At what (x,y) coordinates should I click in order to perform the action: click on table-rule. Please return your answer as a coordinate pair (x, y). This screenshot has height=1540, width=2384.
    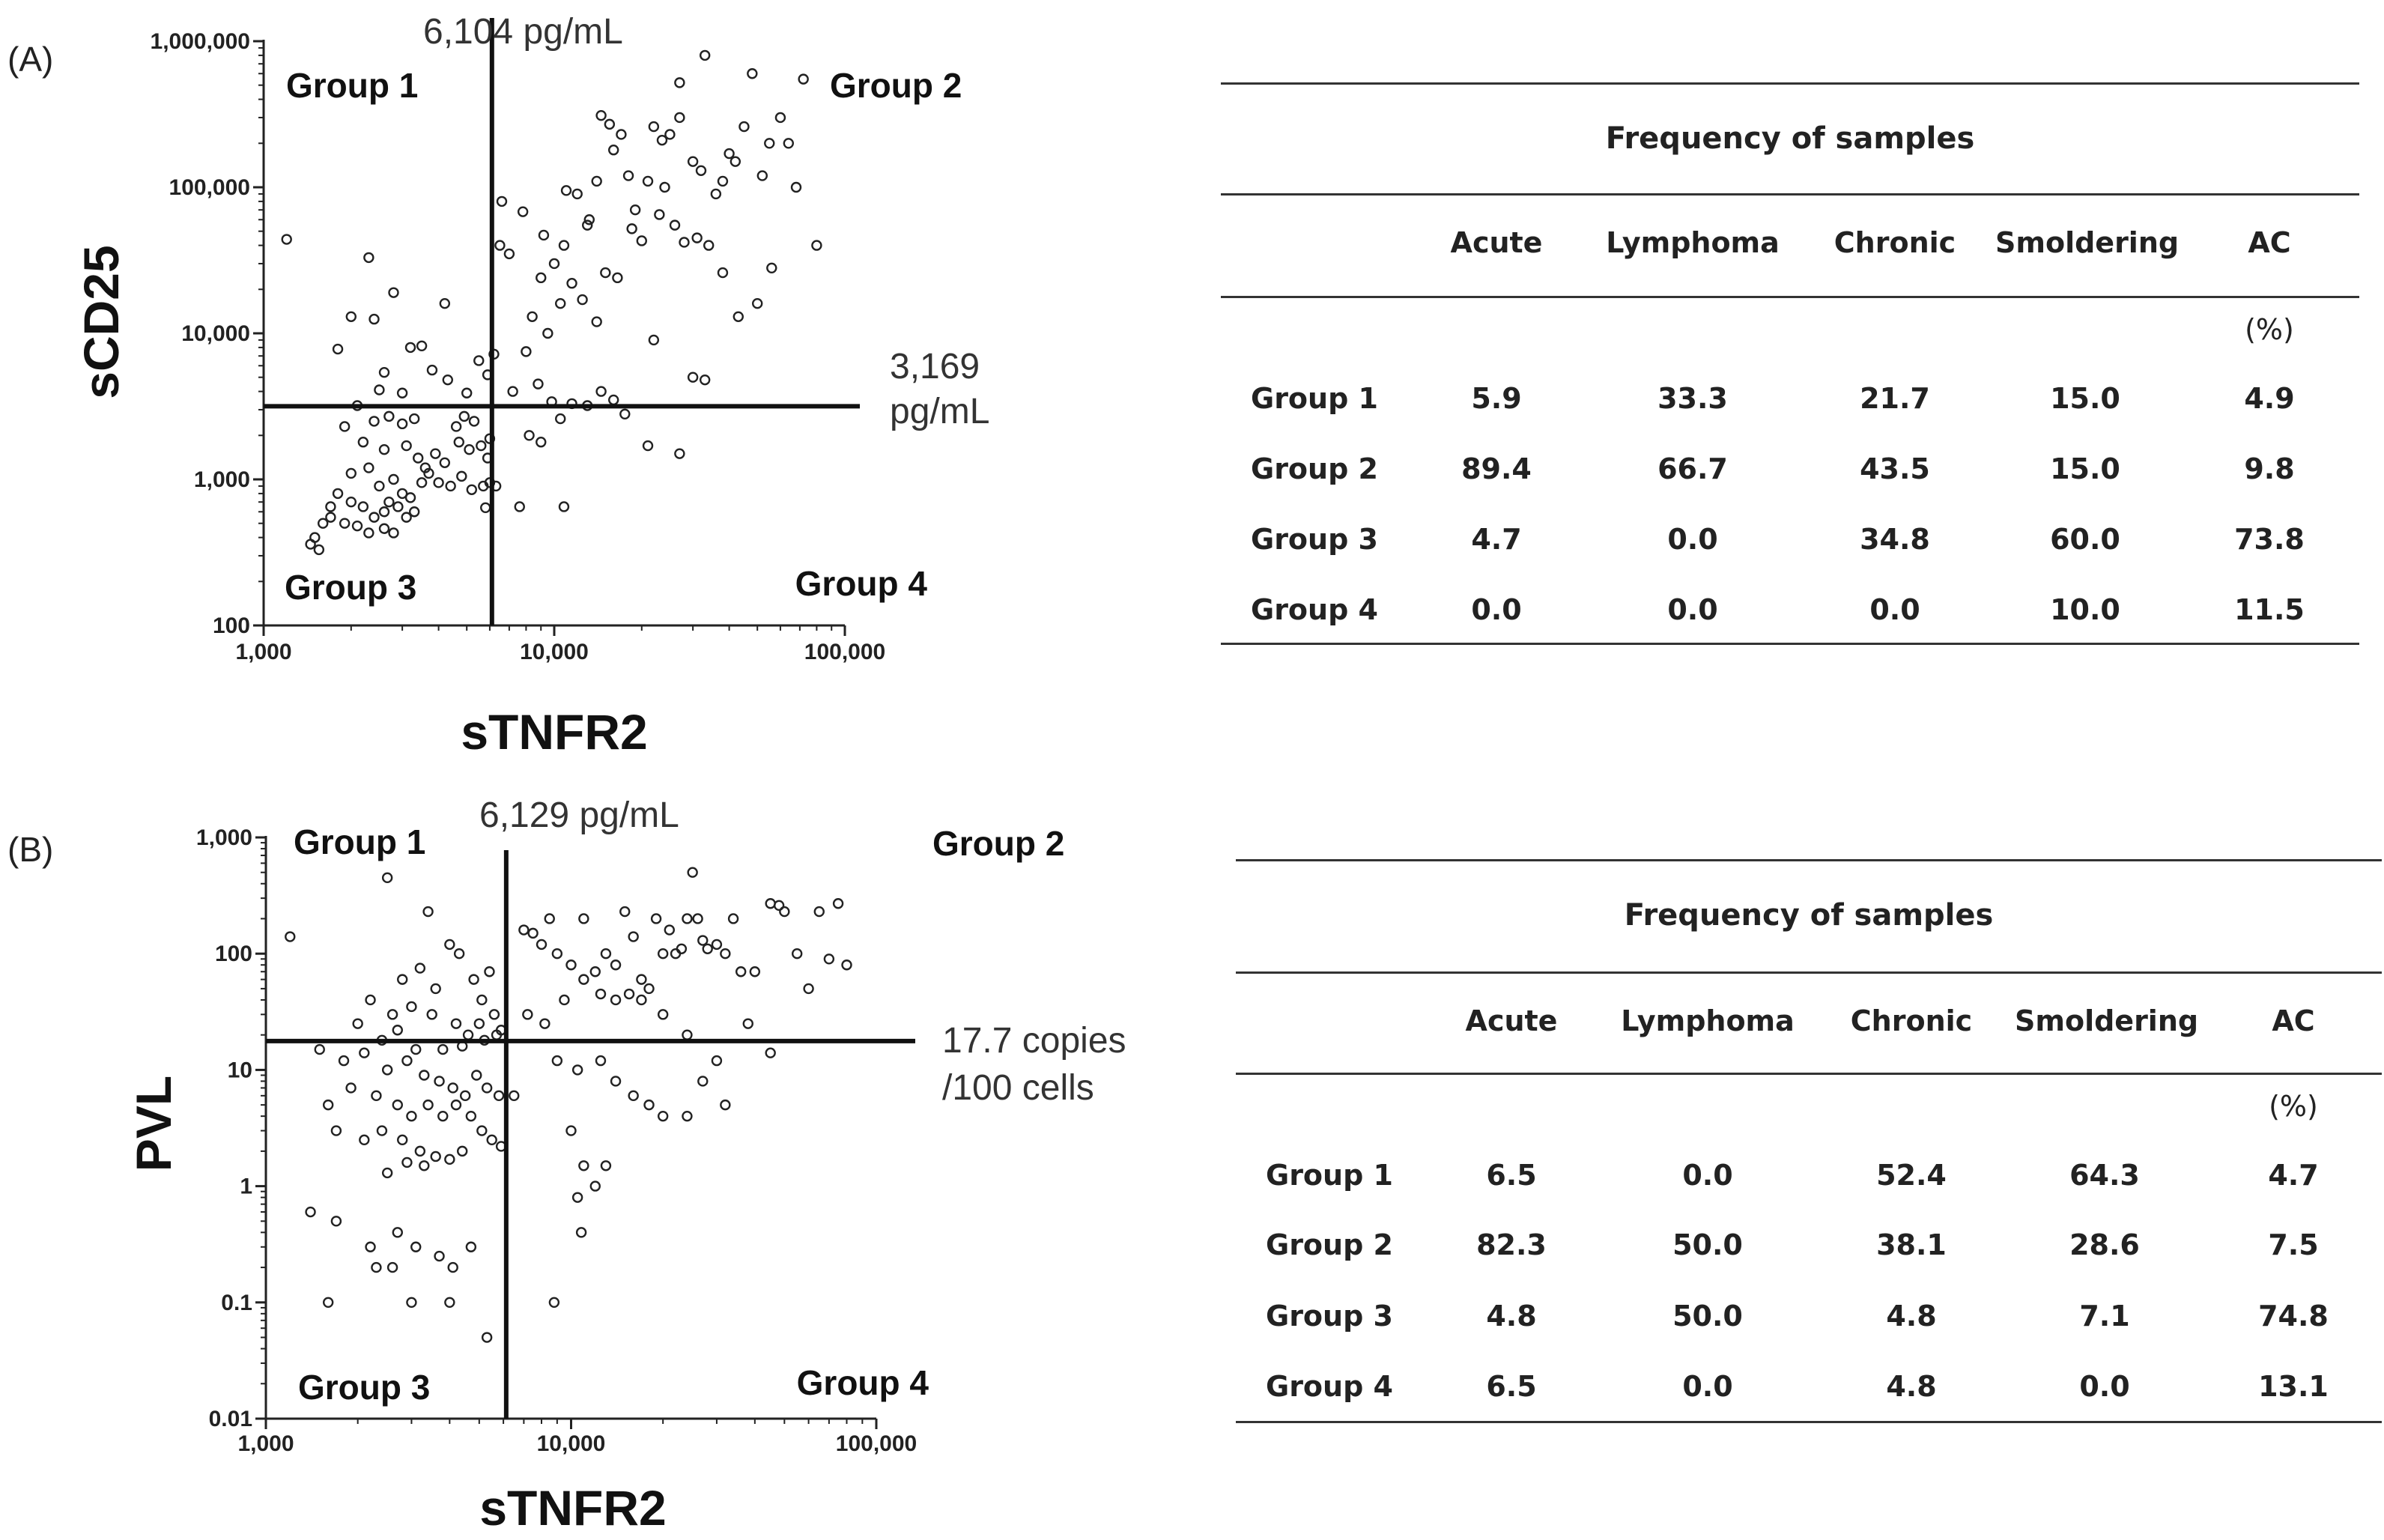
    Looking at the image, I should click on (1790, 83).